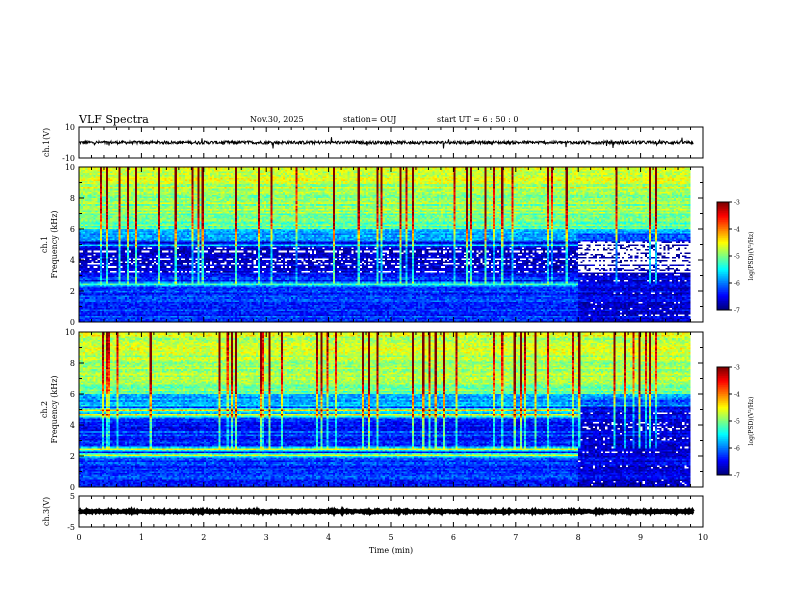 Image resolution: width=792 pixels, height=612 pixels. Describe the element at coordinates (737, 257) in the screenshot. I see `colorbar-tick-label: -5` at that location.